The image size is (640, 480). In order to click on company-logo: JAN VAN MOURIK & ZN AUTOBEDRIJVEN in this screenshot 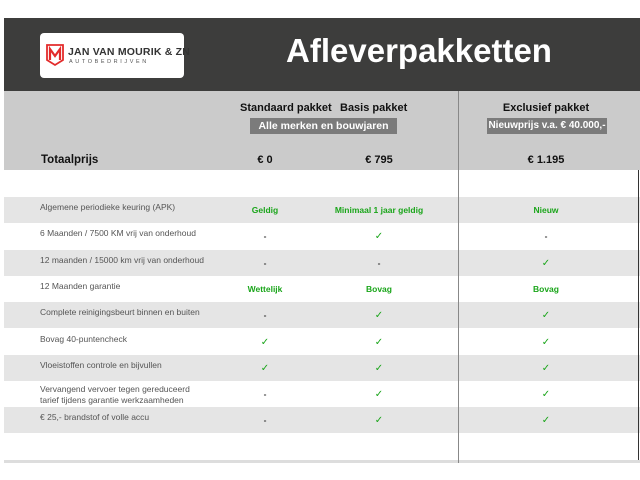, I will do `click(115, 55)`.